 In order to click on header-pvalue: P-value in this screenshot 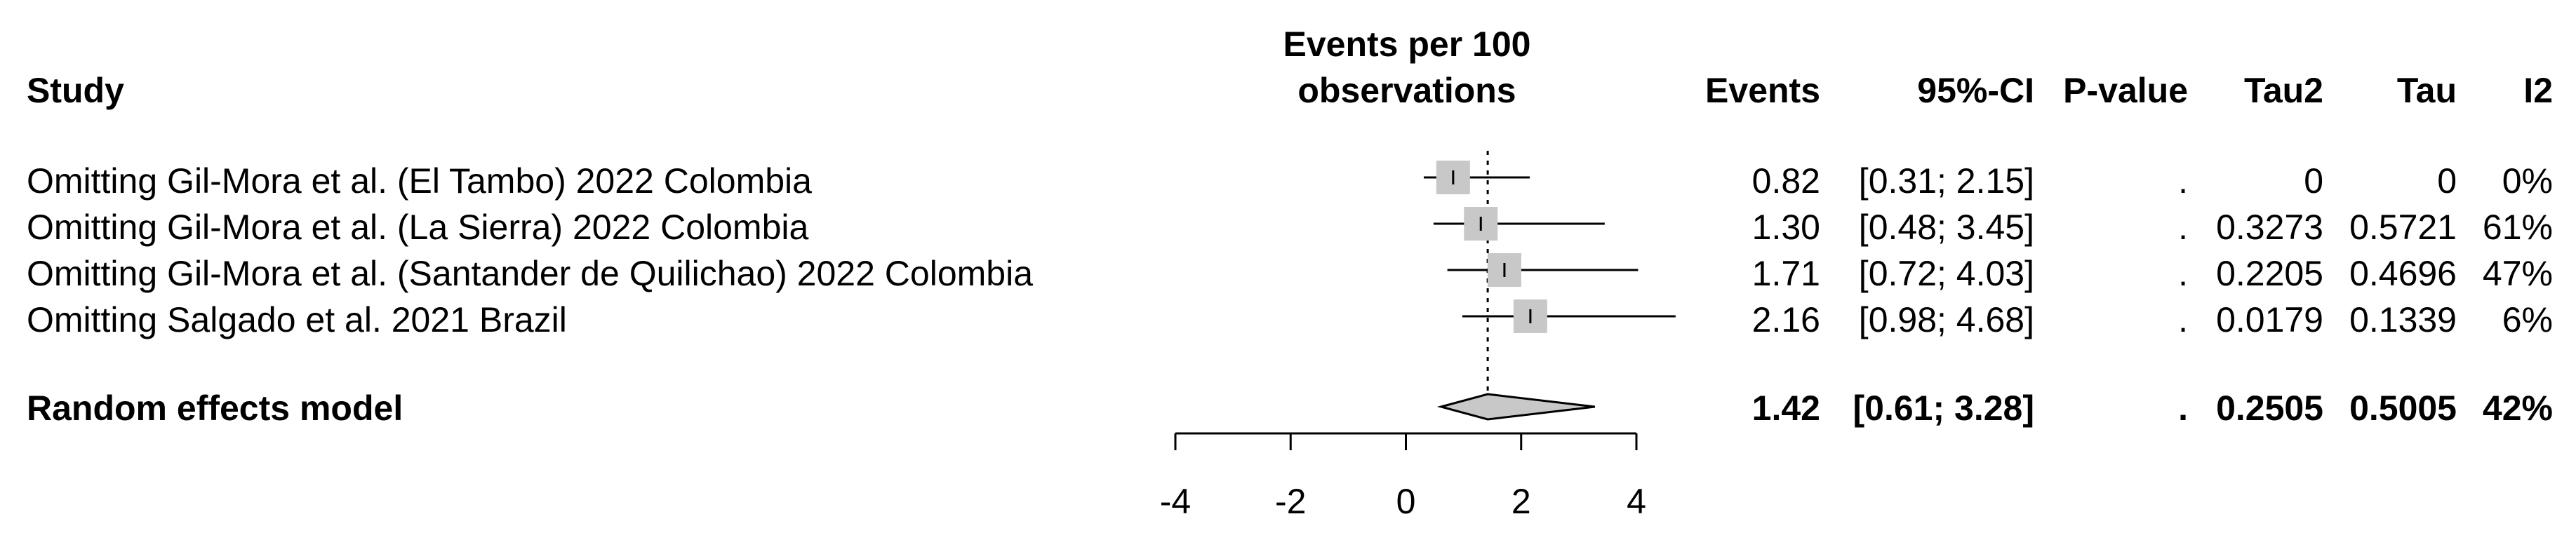, I will do `click(2126, 90)`.